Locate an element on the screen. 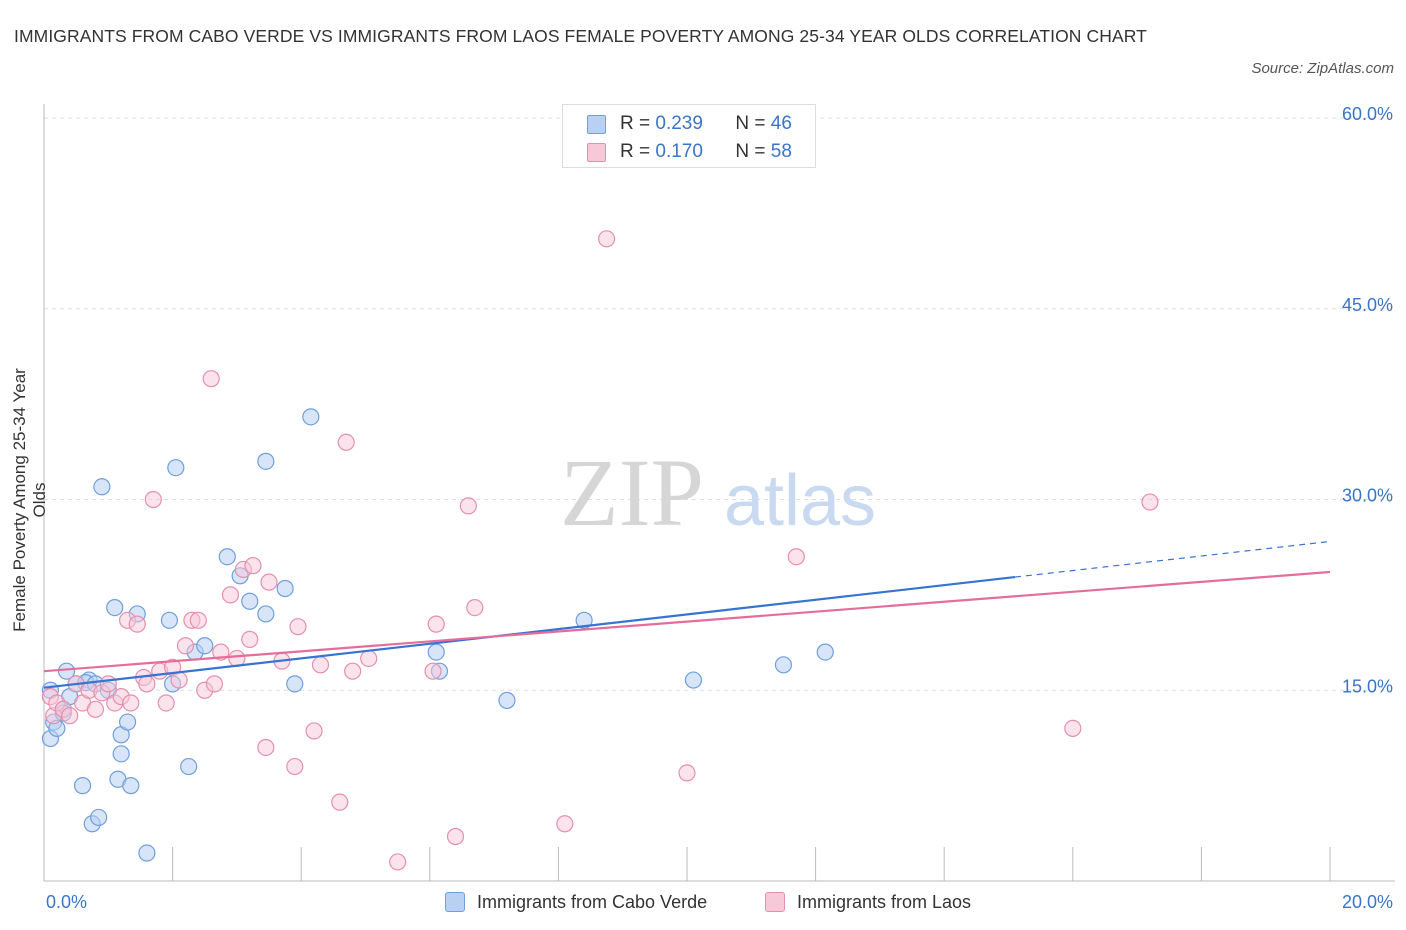 The image size is (1406, 930). watermark: ZIP atlas is located at coordinates (718, 492).